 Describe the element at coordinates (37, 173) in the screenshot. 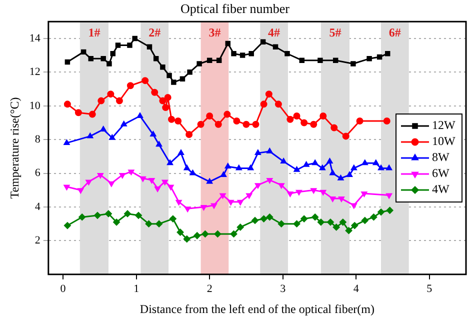

I see `y-tick-label: 6` at that location.